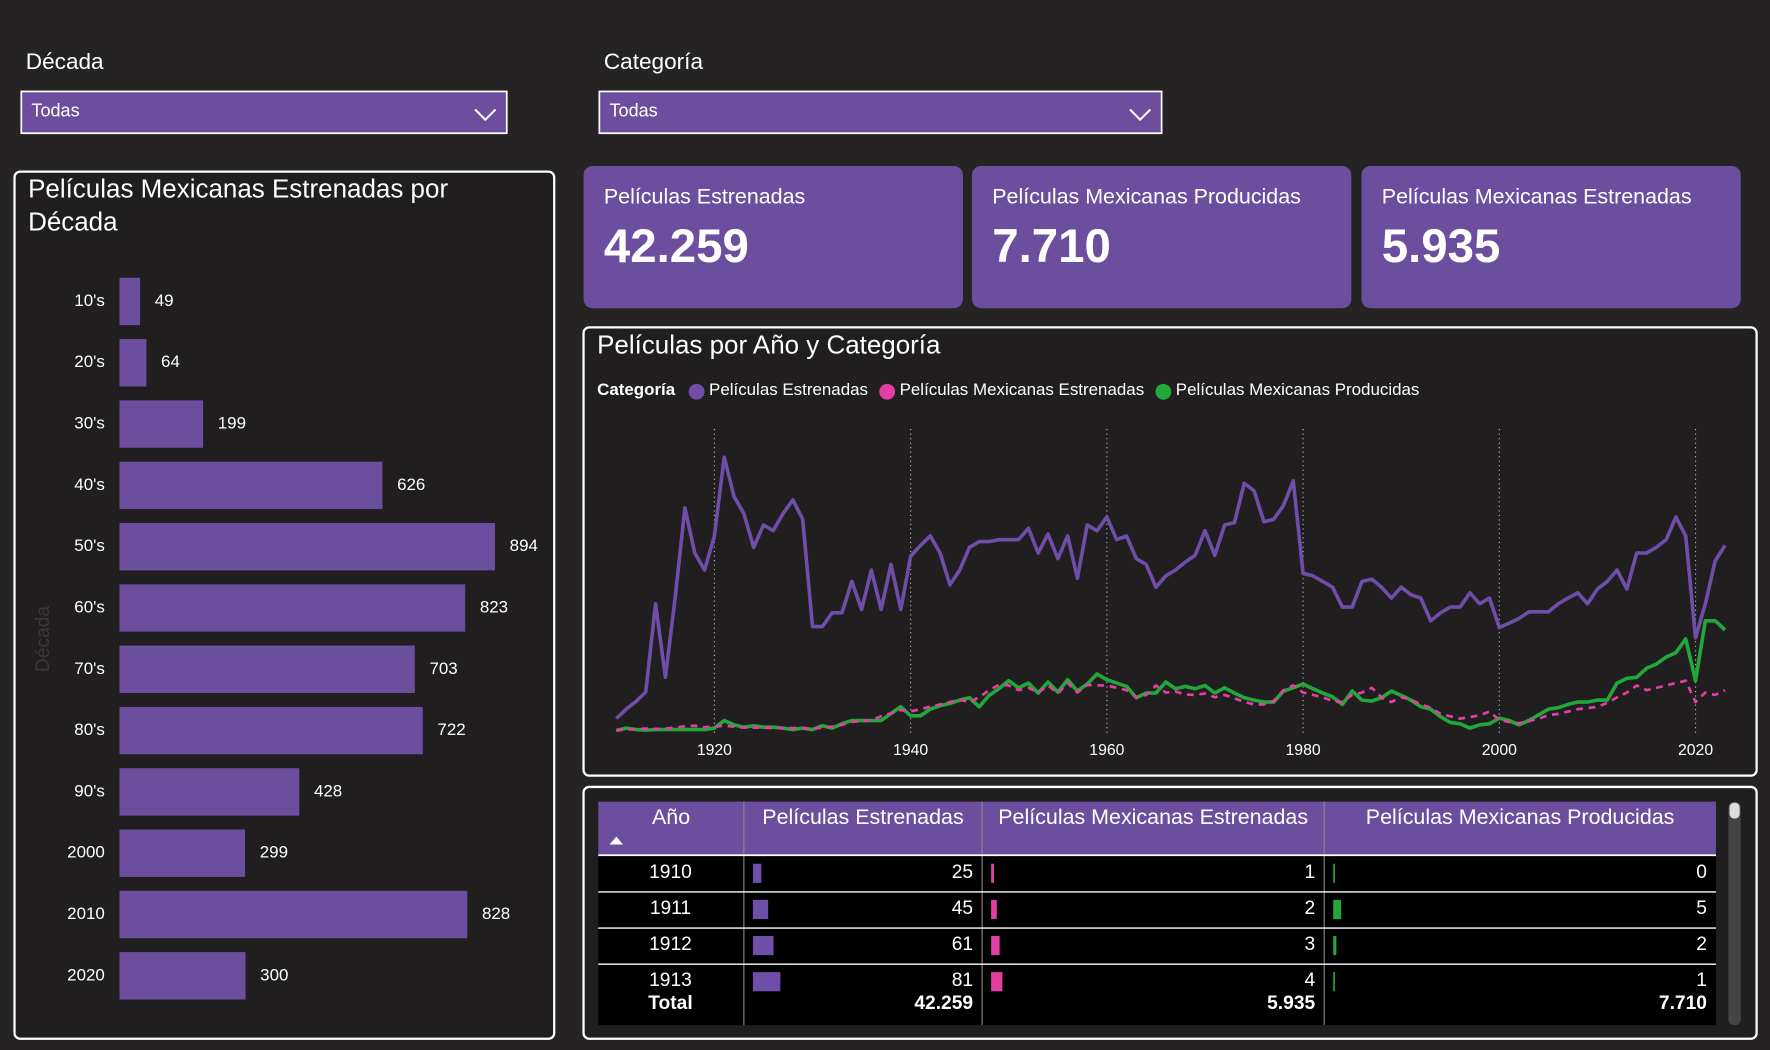 The height and width of the screenshot is (1050, 1770). What do you see at coordinates (1291, 1003) in the screenshot?
I see `total-cell: 5.935` at bounding box center [1291, 1003].